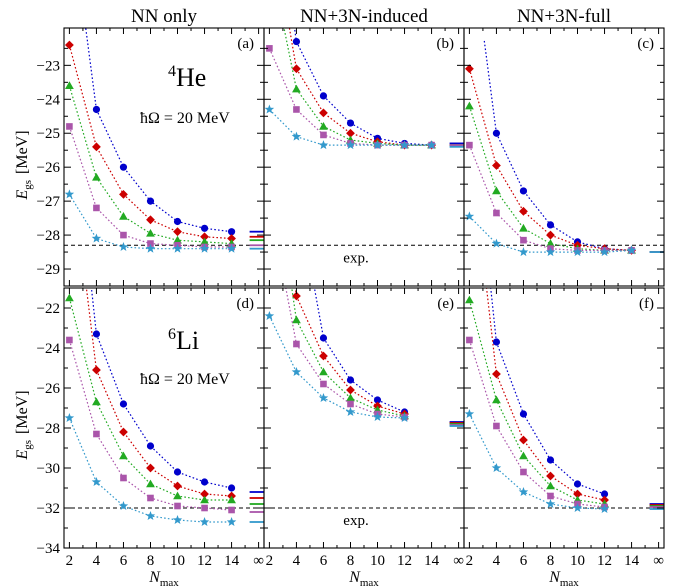  I want to click on y-tick-label: −27, so click(49, 202).